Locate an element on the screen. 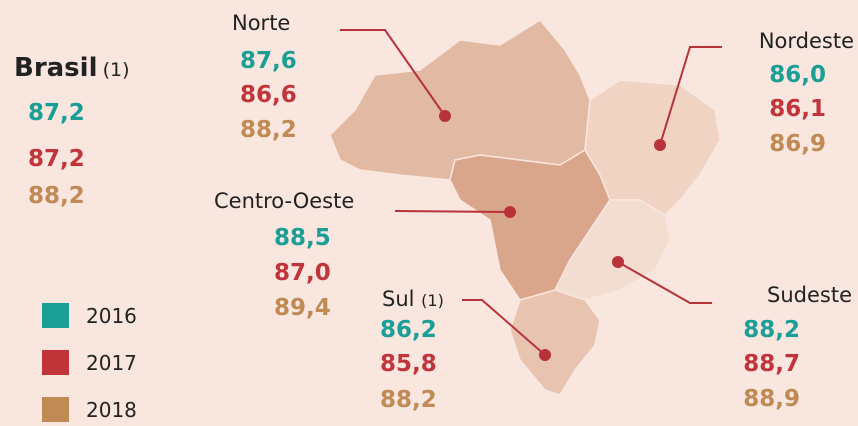  region-sul is located at coordinates (555, 342).